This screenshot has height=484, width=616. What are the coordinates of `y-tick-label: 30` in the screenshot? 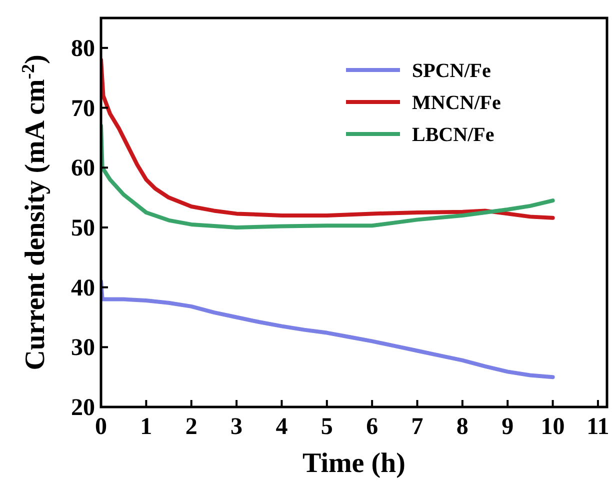 It's located at (83, 348).